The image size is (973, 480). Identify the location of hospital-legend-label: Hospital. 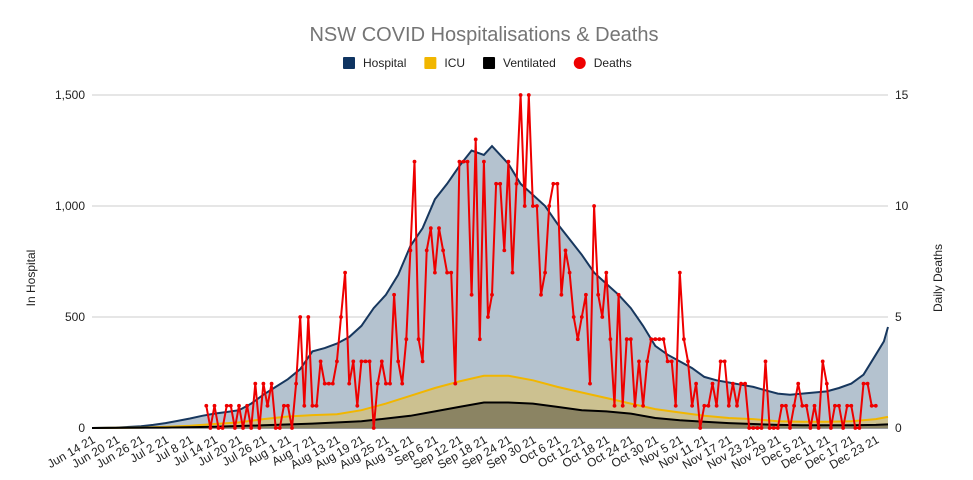
(384, 63).